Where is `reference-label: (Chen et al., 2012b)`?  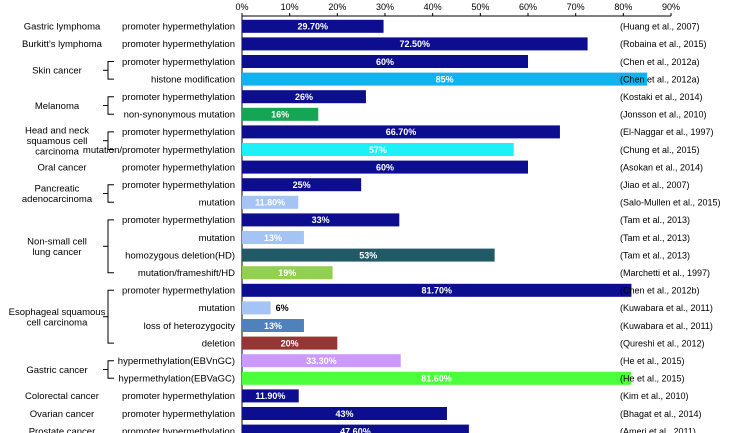
reference-label: (Chen et al., 2012b) is located at coordinates (660, 291).